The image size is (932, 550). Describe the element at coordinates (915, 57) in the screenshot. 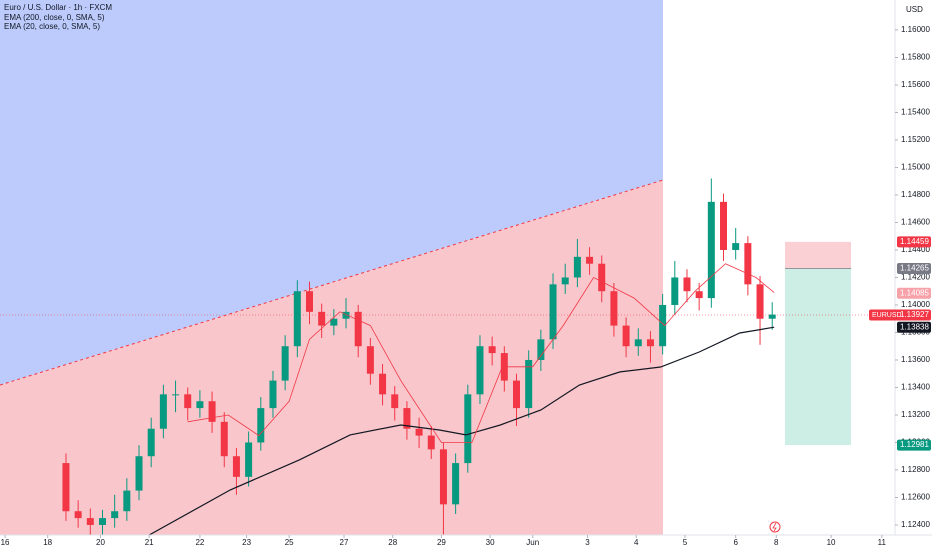

I see `y-tick-label: 1.15800` at that location.